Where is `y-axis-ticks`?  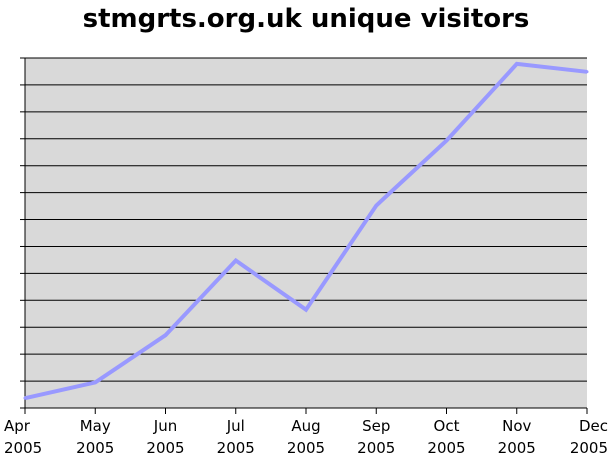 y-axis-ticks is located at coordinates (23, 233).